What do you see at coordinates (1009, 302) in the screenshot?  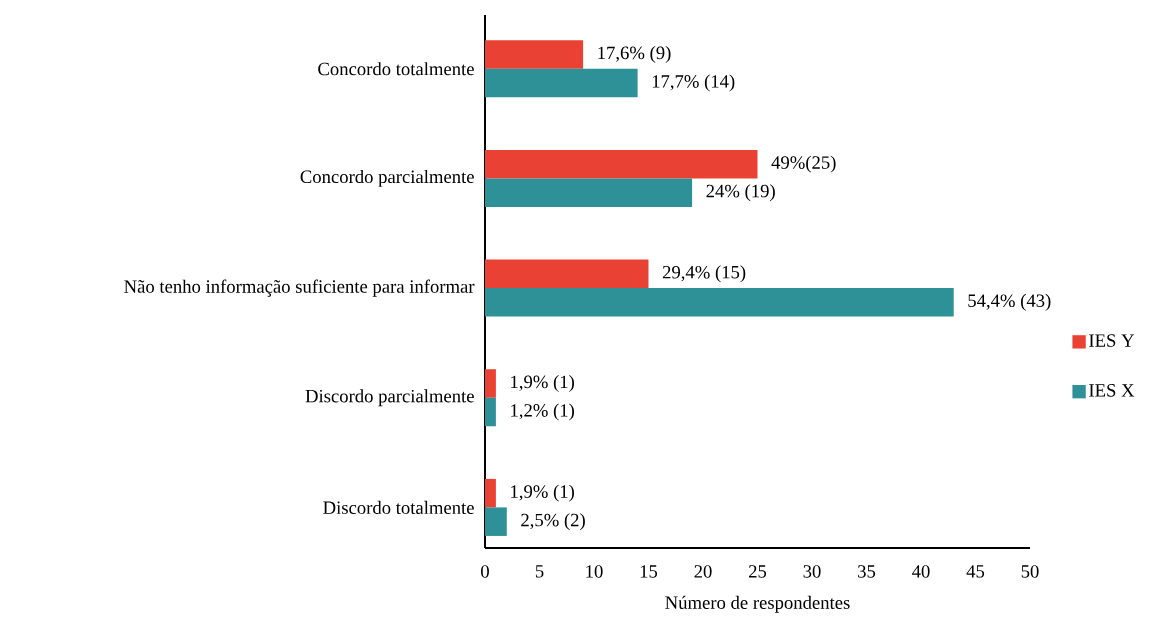 I see `data-label: 54,4% (43)` at bounding box center [1009, 302].